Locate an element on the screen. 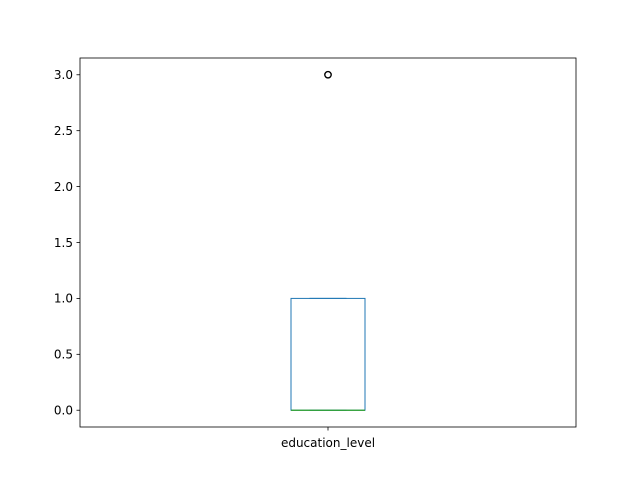  x-axis: education_level is located at coordinates (328, 438).